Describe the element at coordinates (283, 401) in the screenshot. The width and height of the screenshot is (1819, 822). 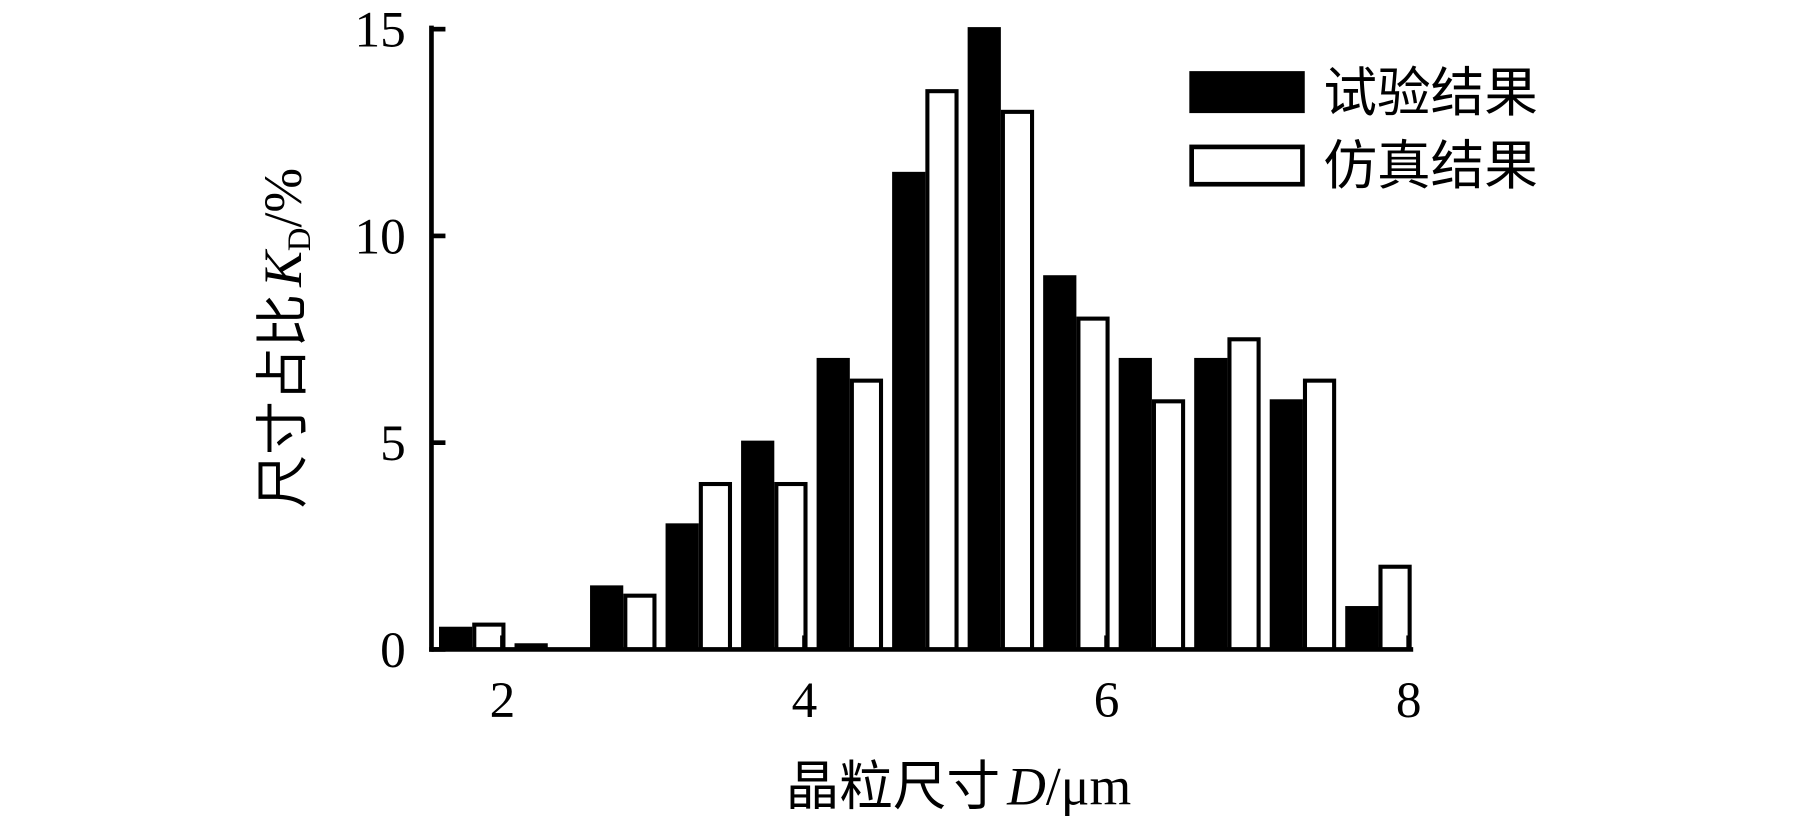
I see `y-label-text: 尺寸占比` at that location.